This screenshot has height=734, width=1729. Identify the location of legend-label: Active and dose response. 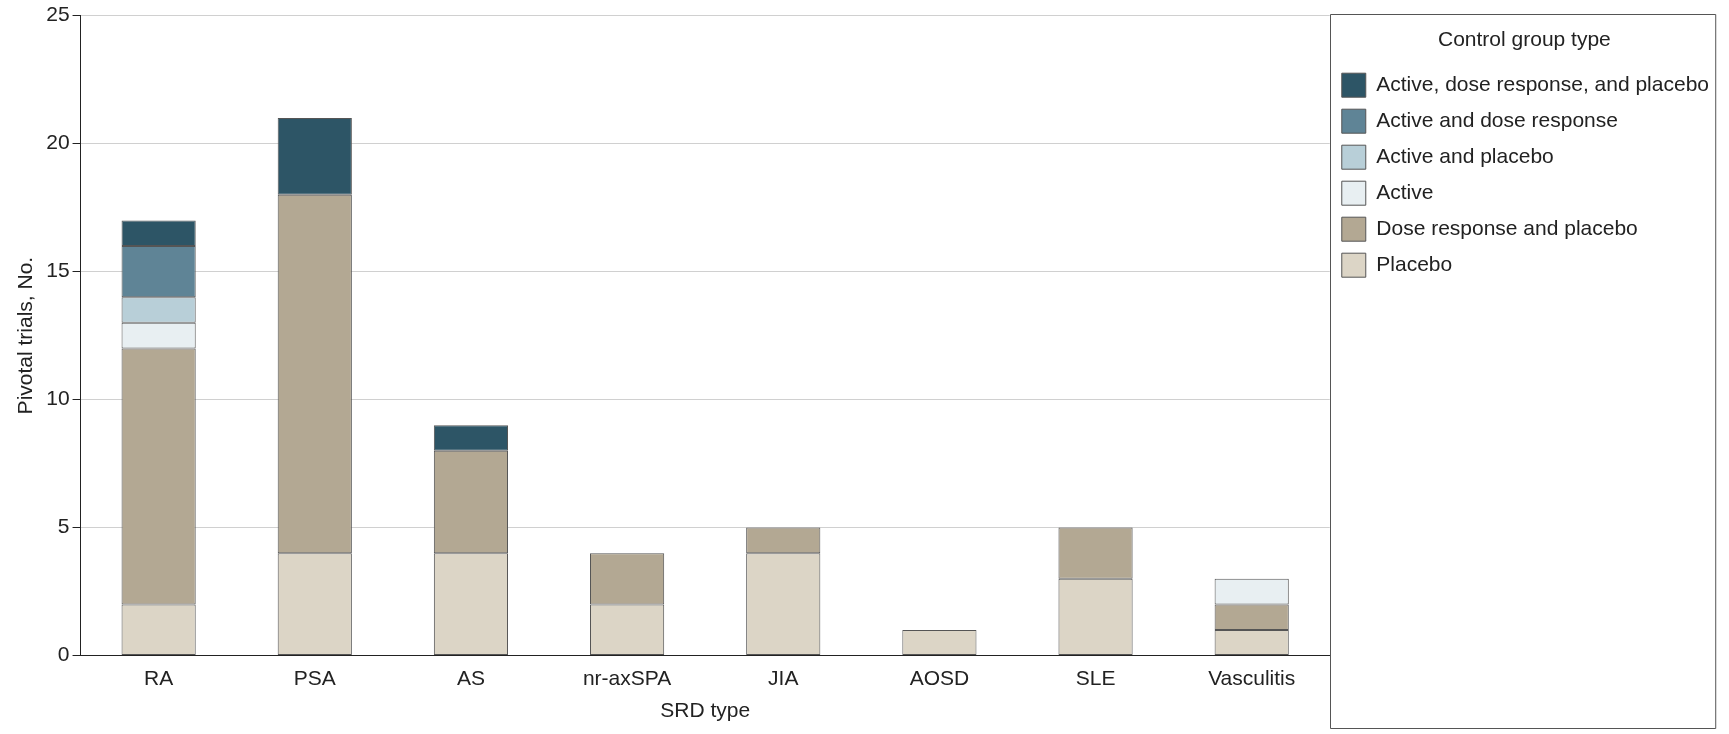
(1497, 119).